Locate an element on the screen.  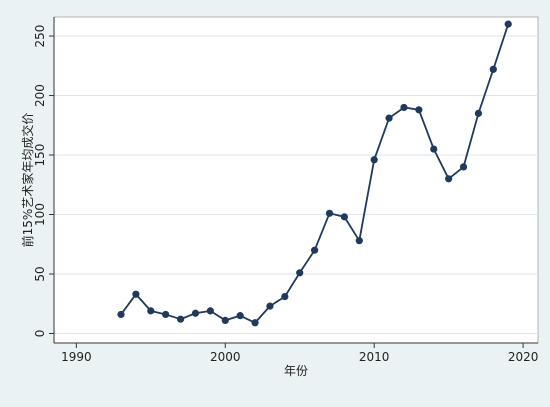
x-axis-label: 年份 is located at coordinates (296, 371).